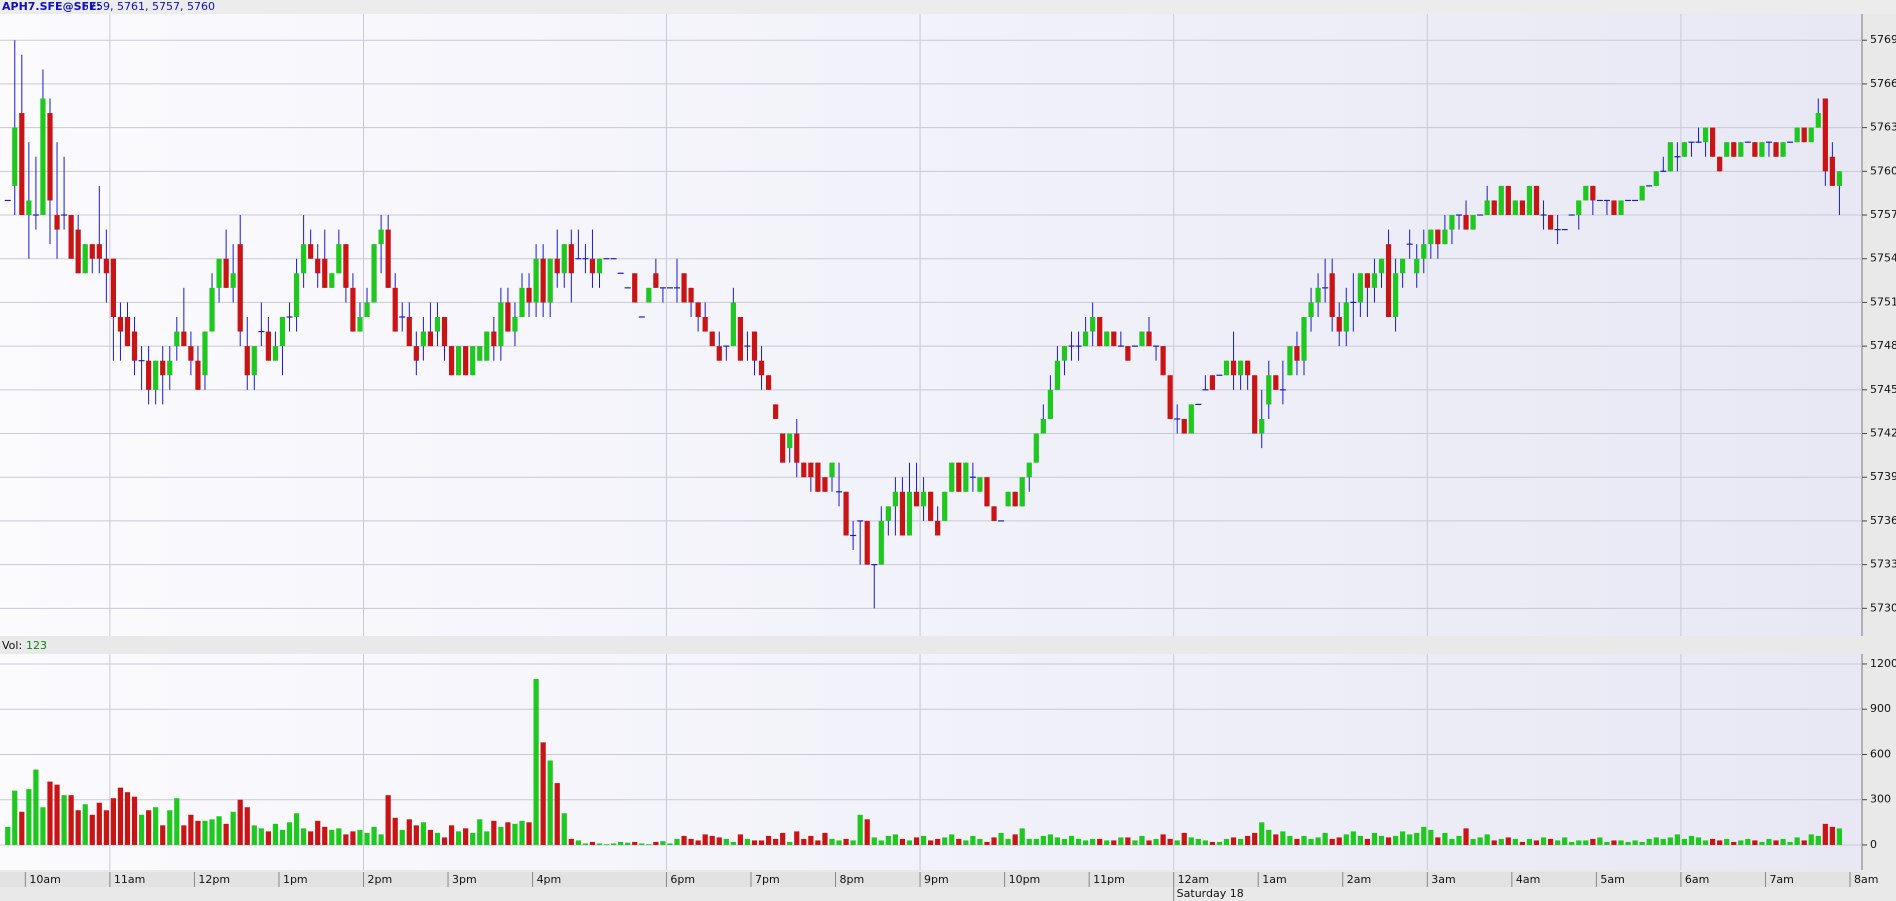 The image size is (1896, 901). What do you see at coordinates (295, 879) in the screenshot?
I see `x-tick-label: 1pm` at bounding box center [295, 879].